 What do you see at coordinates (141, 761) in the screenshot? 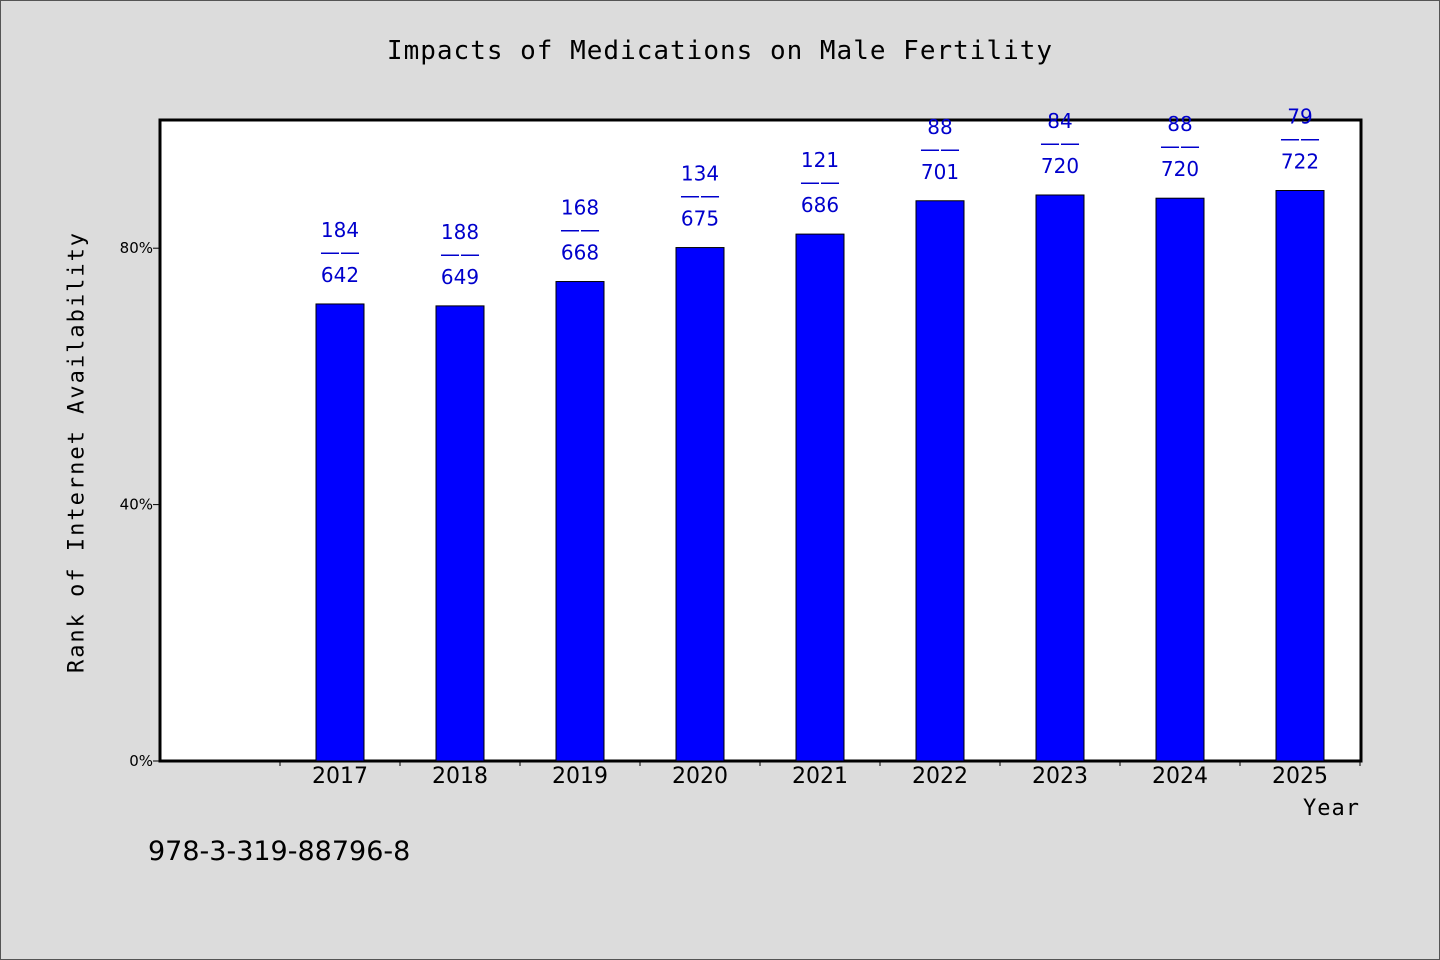
I see `y-tick-label-0: 0%` at bounding box center [141, 761].